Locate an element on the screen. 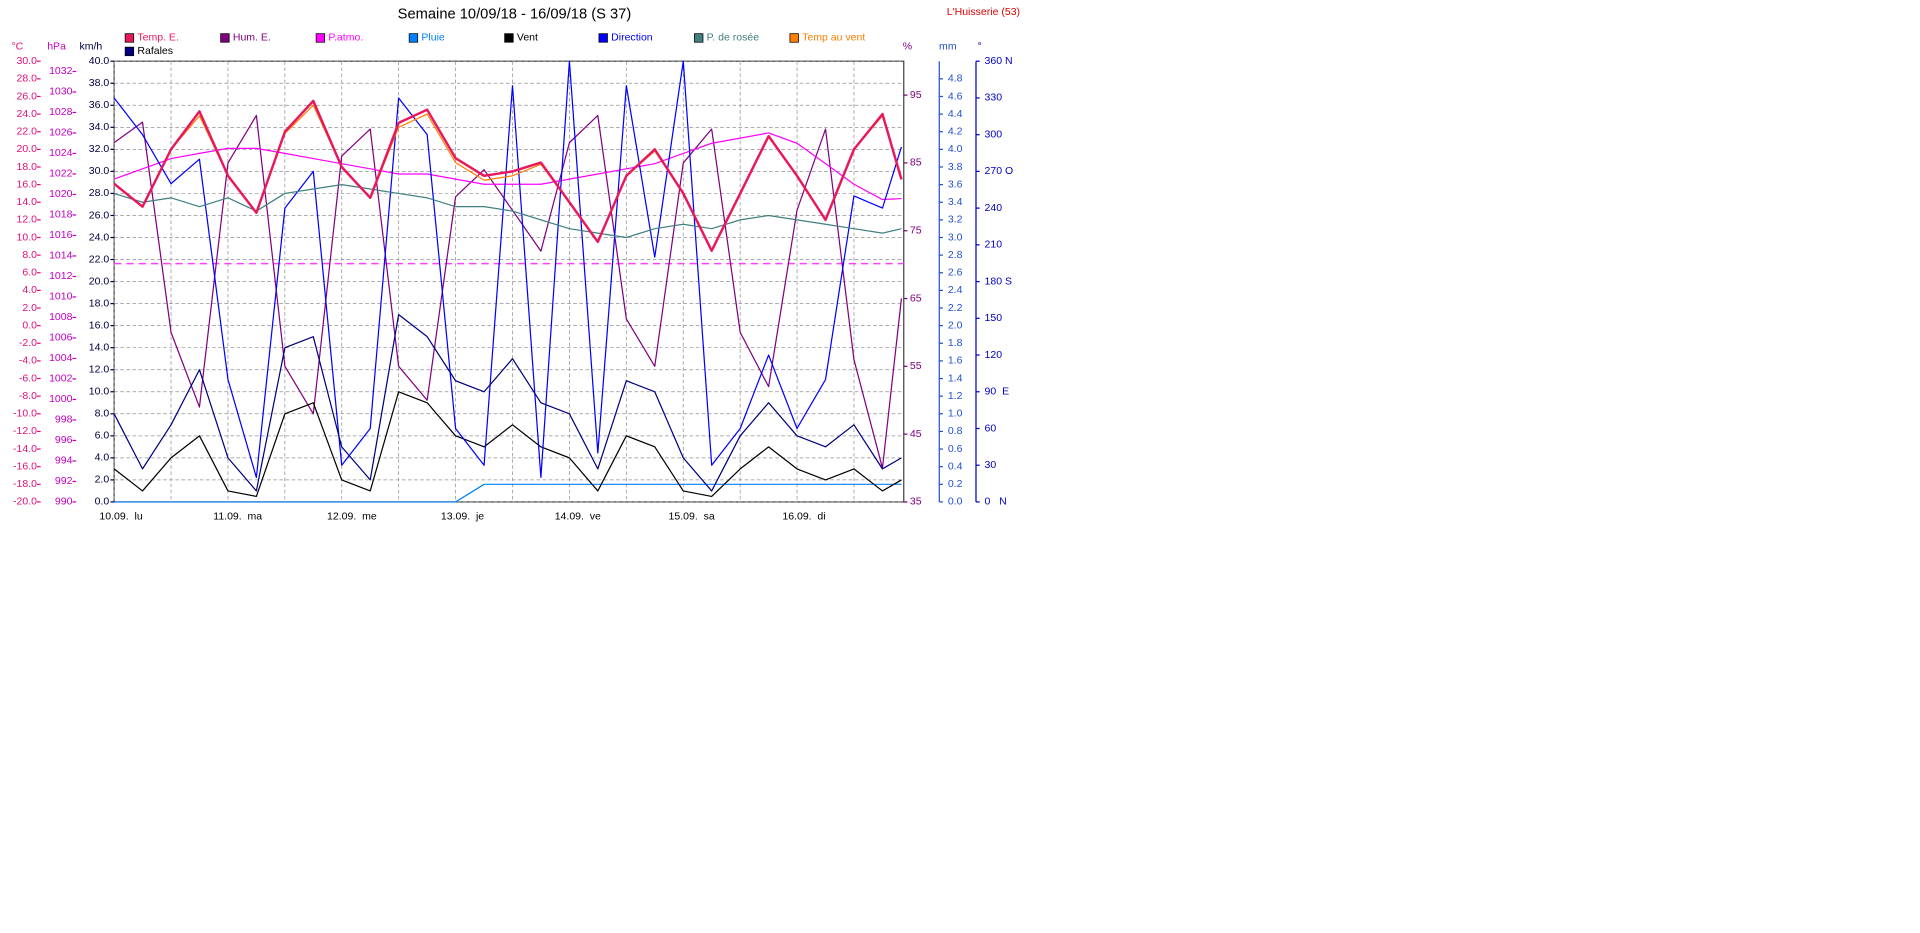 The height and width of the screenshot is (933, 1920). y-tick-label: 1000 is located at coordinates (61, 399).